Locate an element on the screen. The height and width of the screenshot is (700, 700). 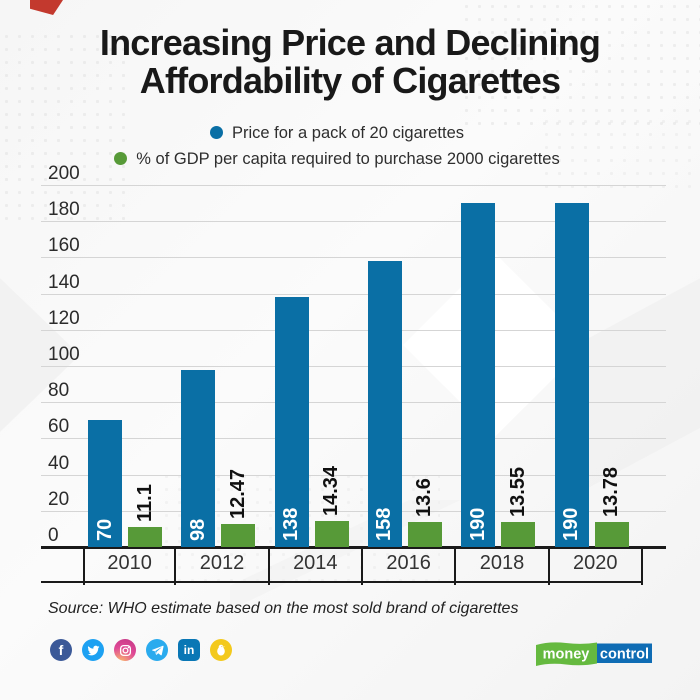
logo-control-text: control is located at coordinates (624, 655).